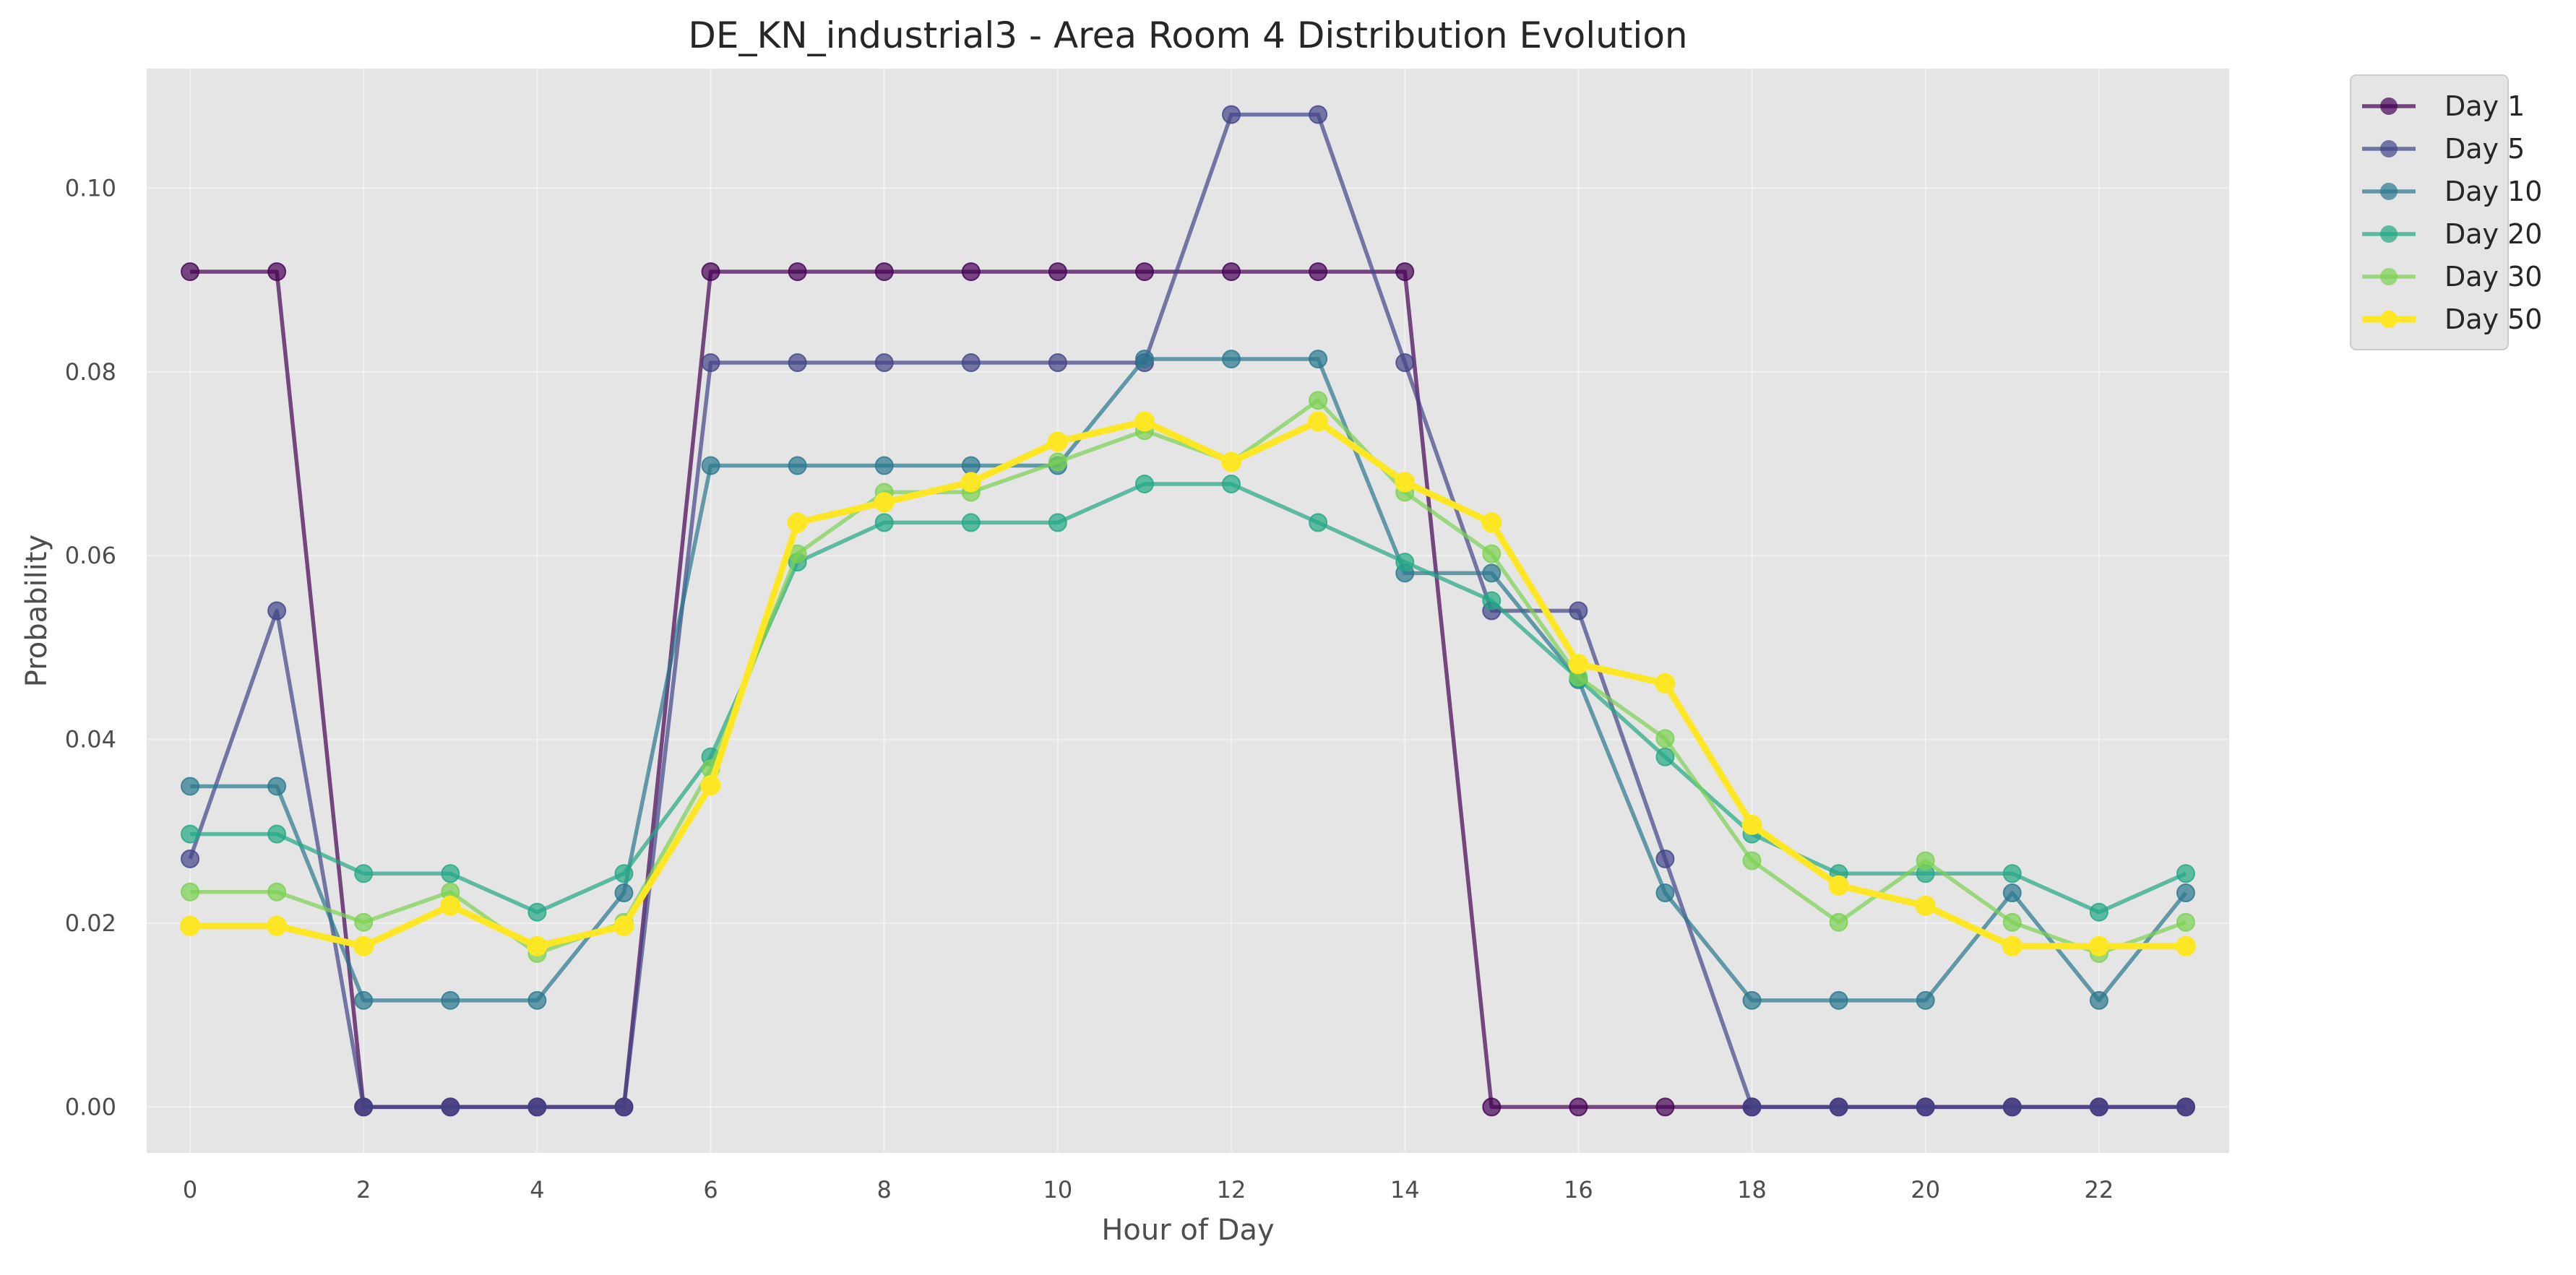 This screenshot has height=1275, width=2576. What do you see at coordinates (90, 188) in the screenshot?
I see `y-tick-label: 0.10` at bounding box center [90, 188].